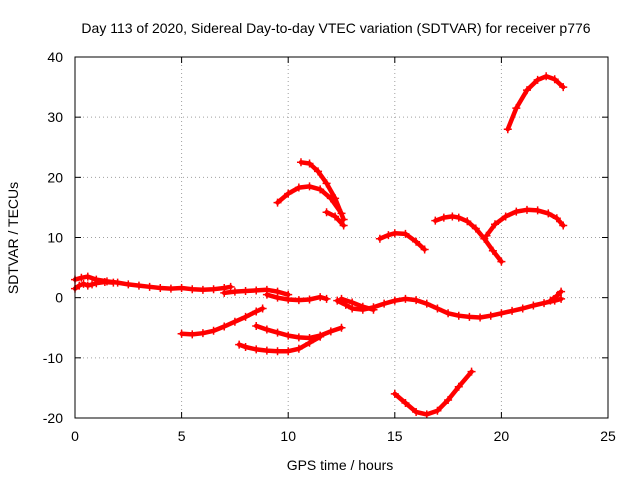 Image resolution: width=640 pixels, height=480 pixels. Describe the element at coordinates (502, 436) in the screenshot. I see `x-tick-label: 20` at that location.